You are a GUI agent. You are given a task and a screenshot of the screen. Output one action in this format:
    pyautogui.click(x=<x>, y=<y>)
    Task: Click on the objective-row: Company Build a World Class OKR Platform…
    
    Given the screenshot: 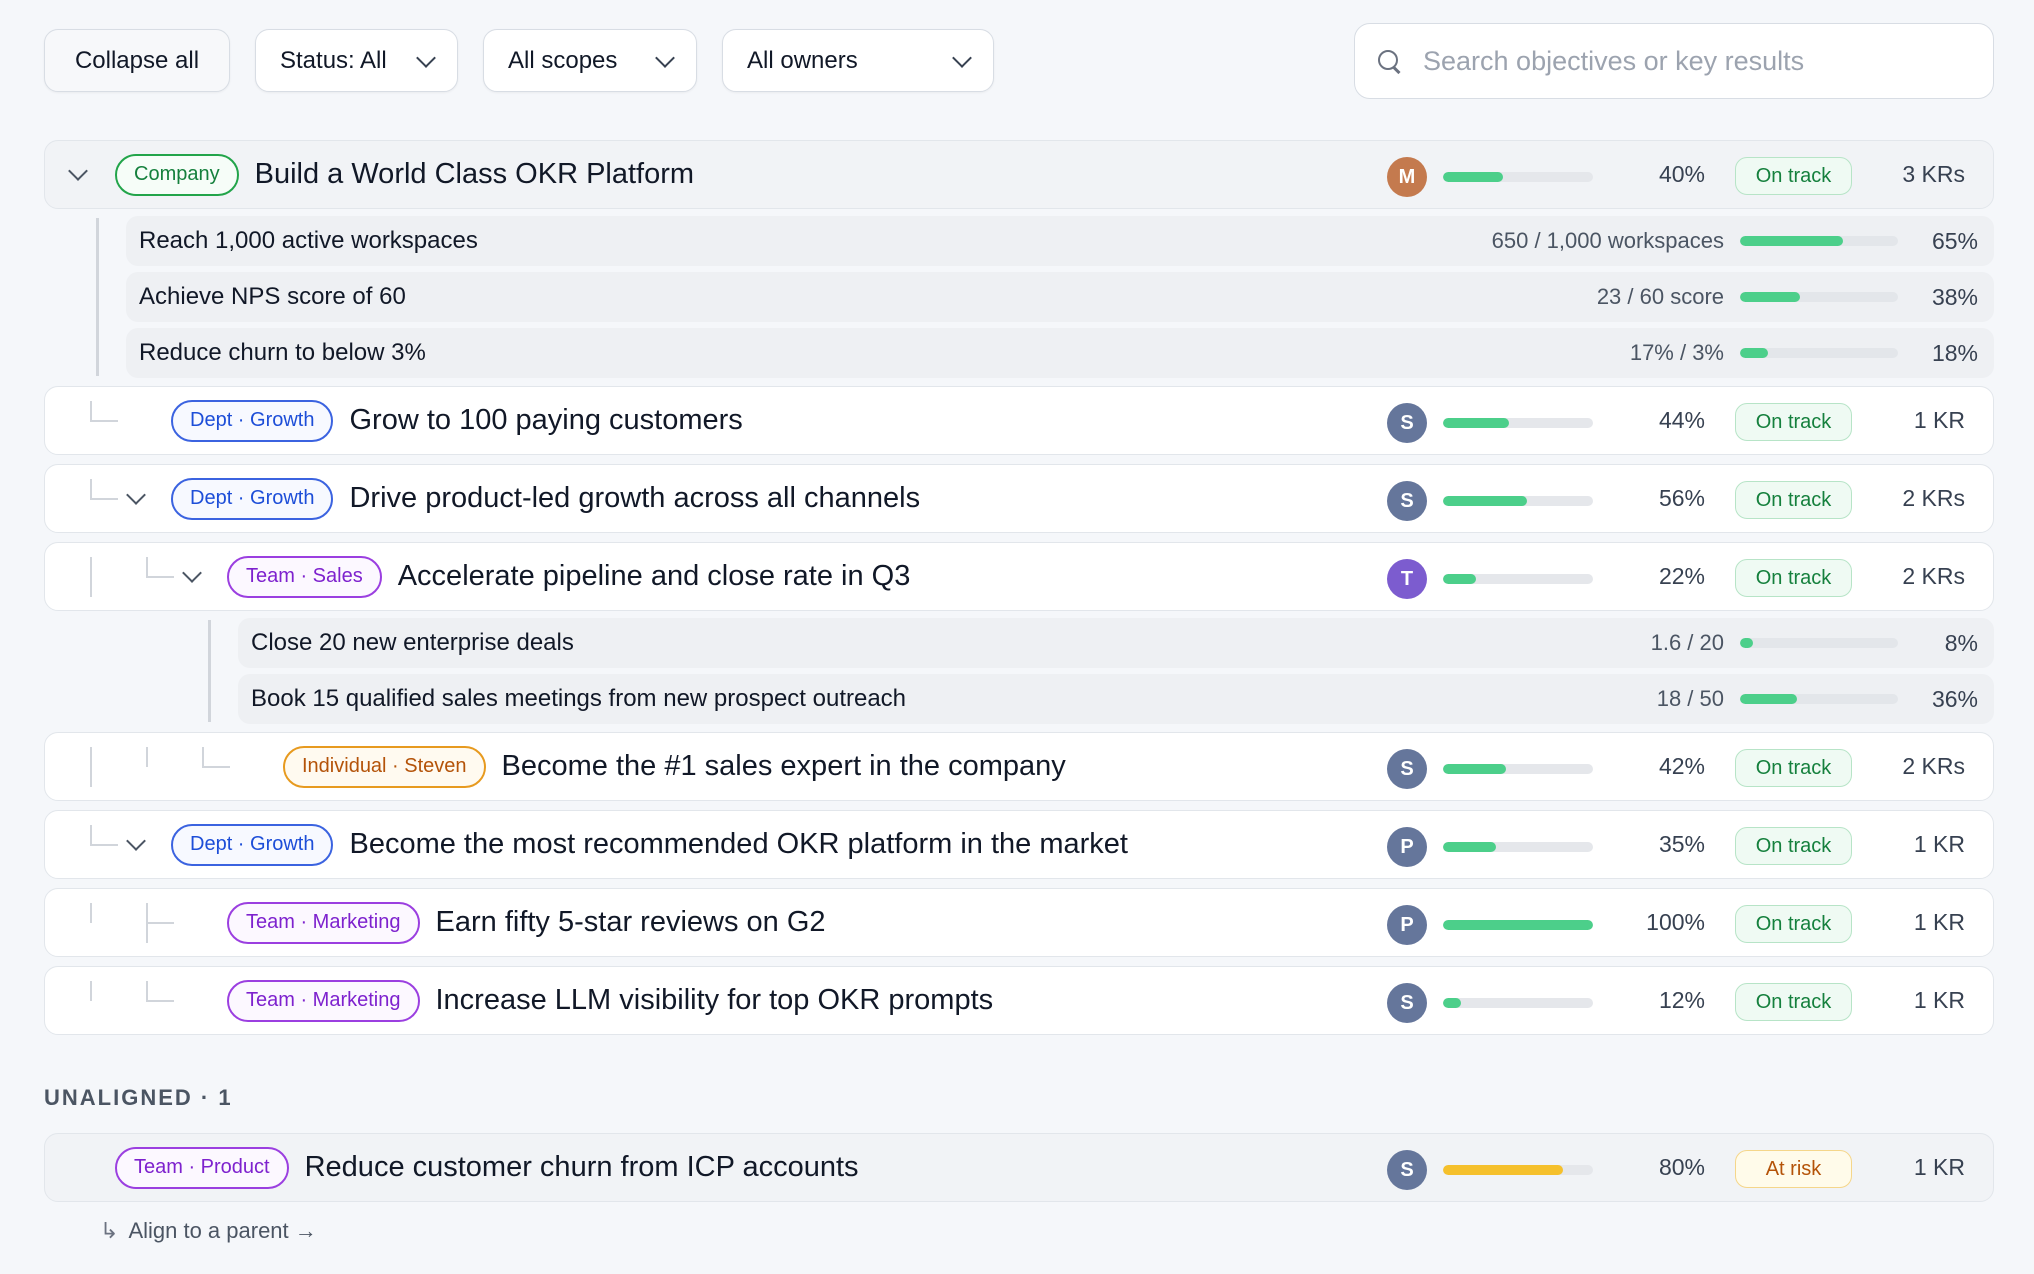 What is the action you would take?
    pyautogui.click(x=1019, y=174)
    